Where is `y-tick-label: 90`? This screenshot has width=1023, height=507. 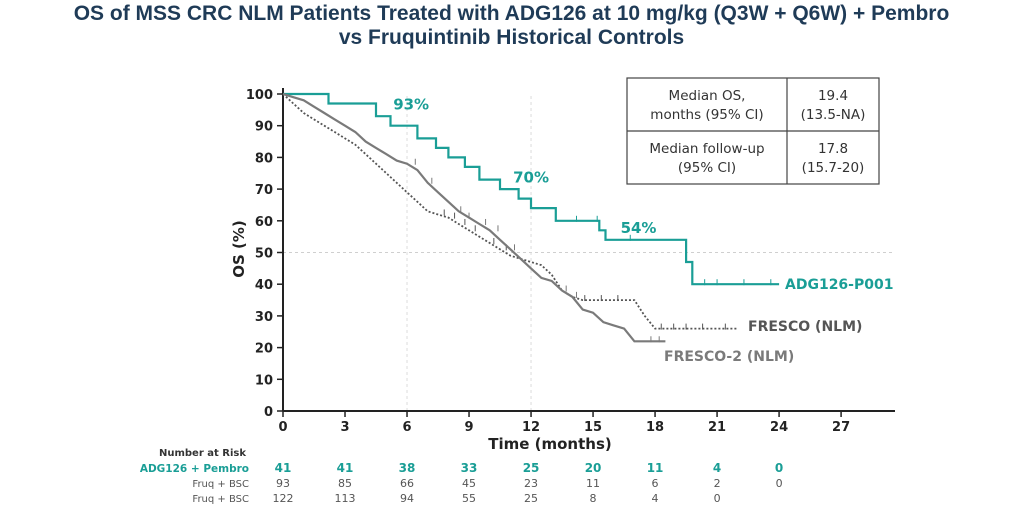
y-tick-label: 90 is located at coordinates (264, 127).